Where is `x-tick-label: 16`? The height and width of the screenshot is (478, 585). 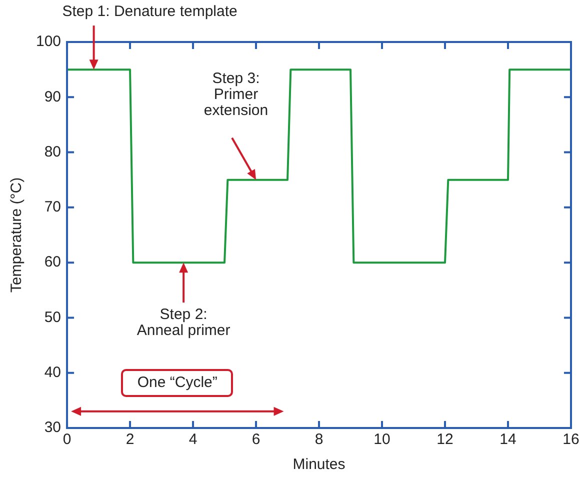 x-tick-label: 16 is located at coordinates (571, 439).